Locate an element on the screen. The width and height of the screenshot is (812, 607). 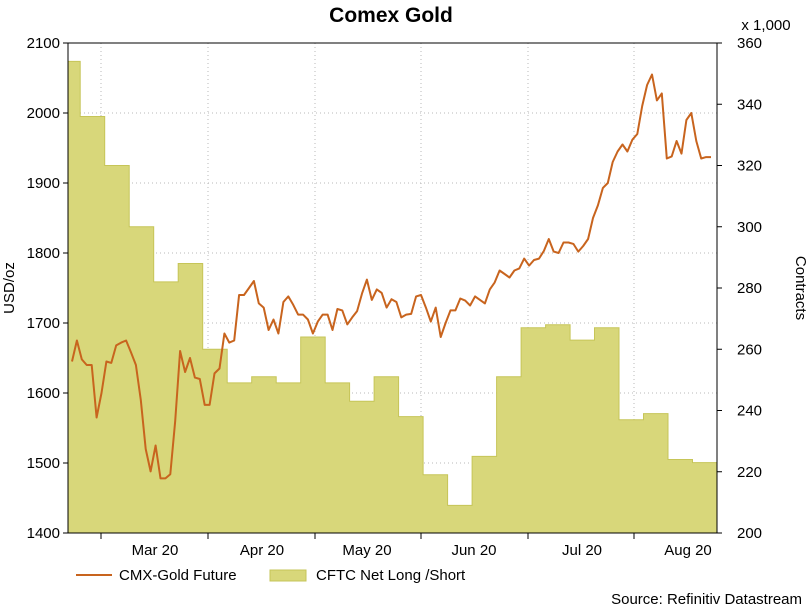
x-axis-ticks: Mar 20 Apr 20 May 20 Jun 20 Jul 20 Aug 20 is located at coordinates (406, 546).